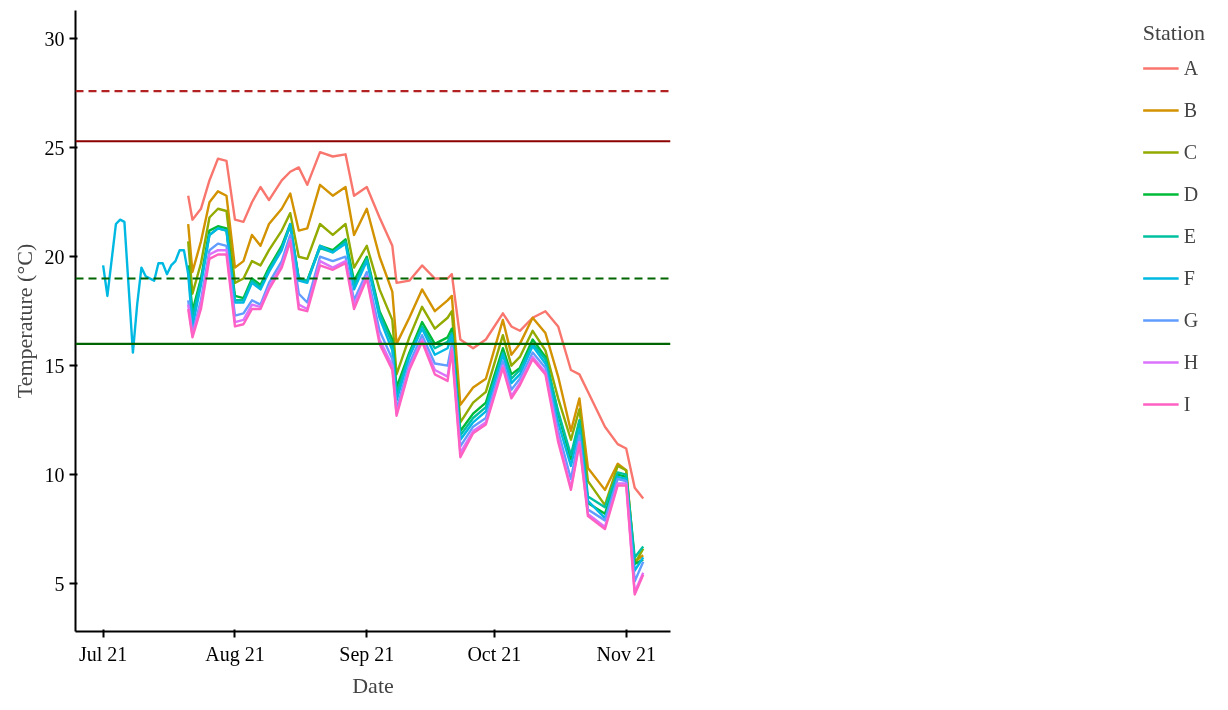 The image size is (1228, 710). What do you see at coordinates (24, 321) in the screenshot?
I see `y-axis-title: Temperature (°C)` at bounding box center [24, 321].